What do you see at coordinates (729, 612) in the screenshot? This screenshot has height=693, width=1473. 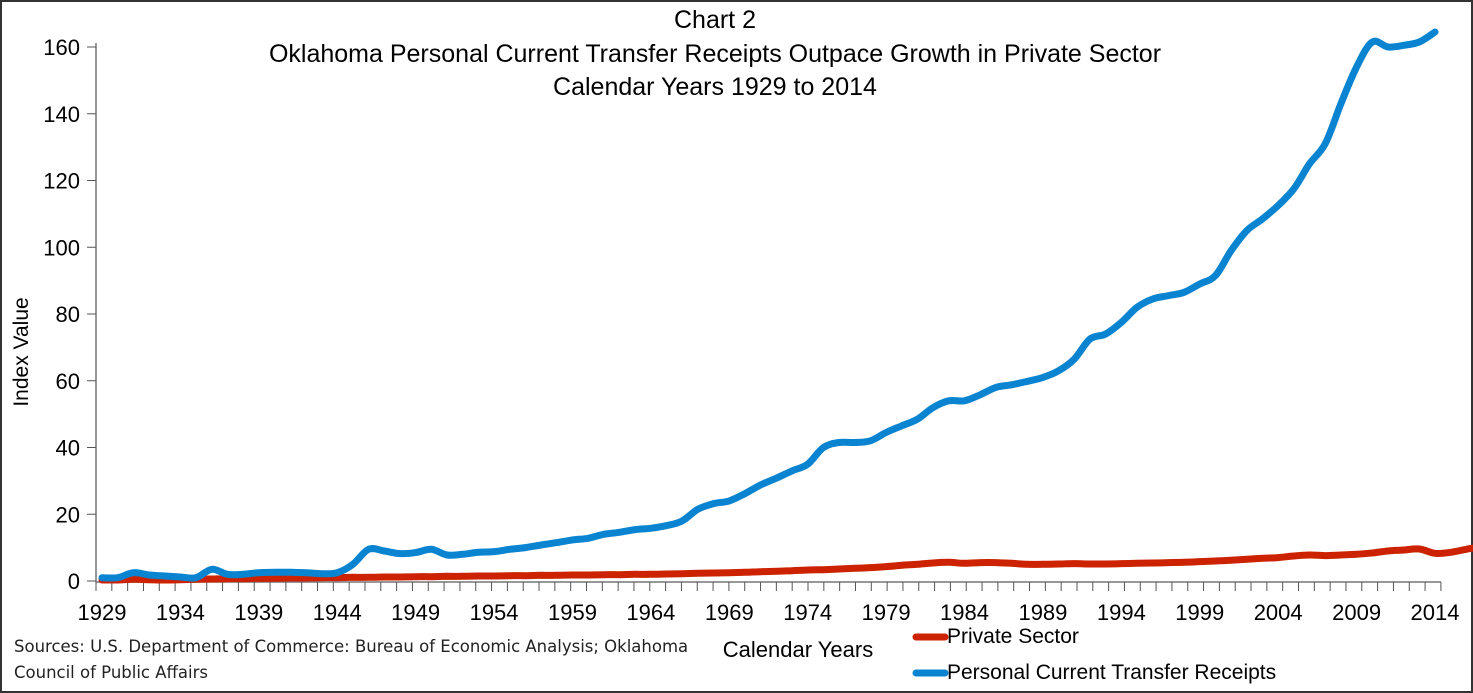 I see `x-tick-label: 1969` at bounding box center [729, 612].